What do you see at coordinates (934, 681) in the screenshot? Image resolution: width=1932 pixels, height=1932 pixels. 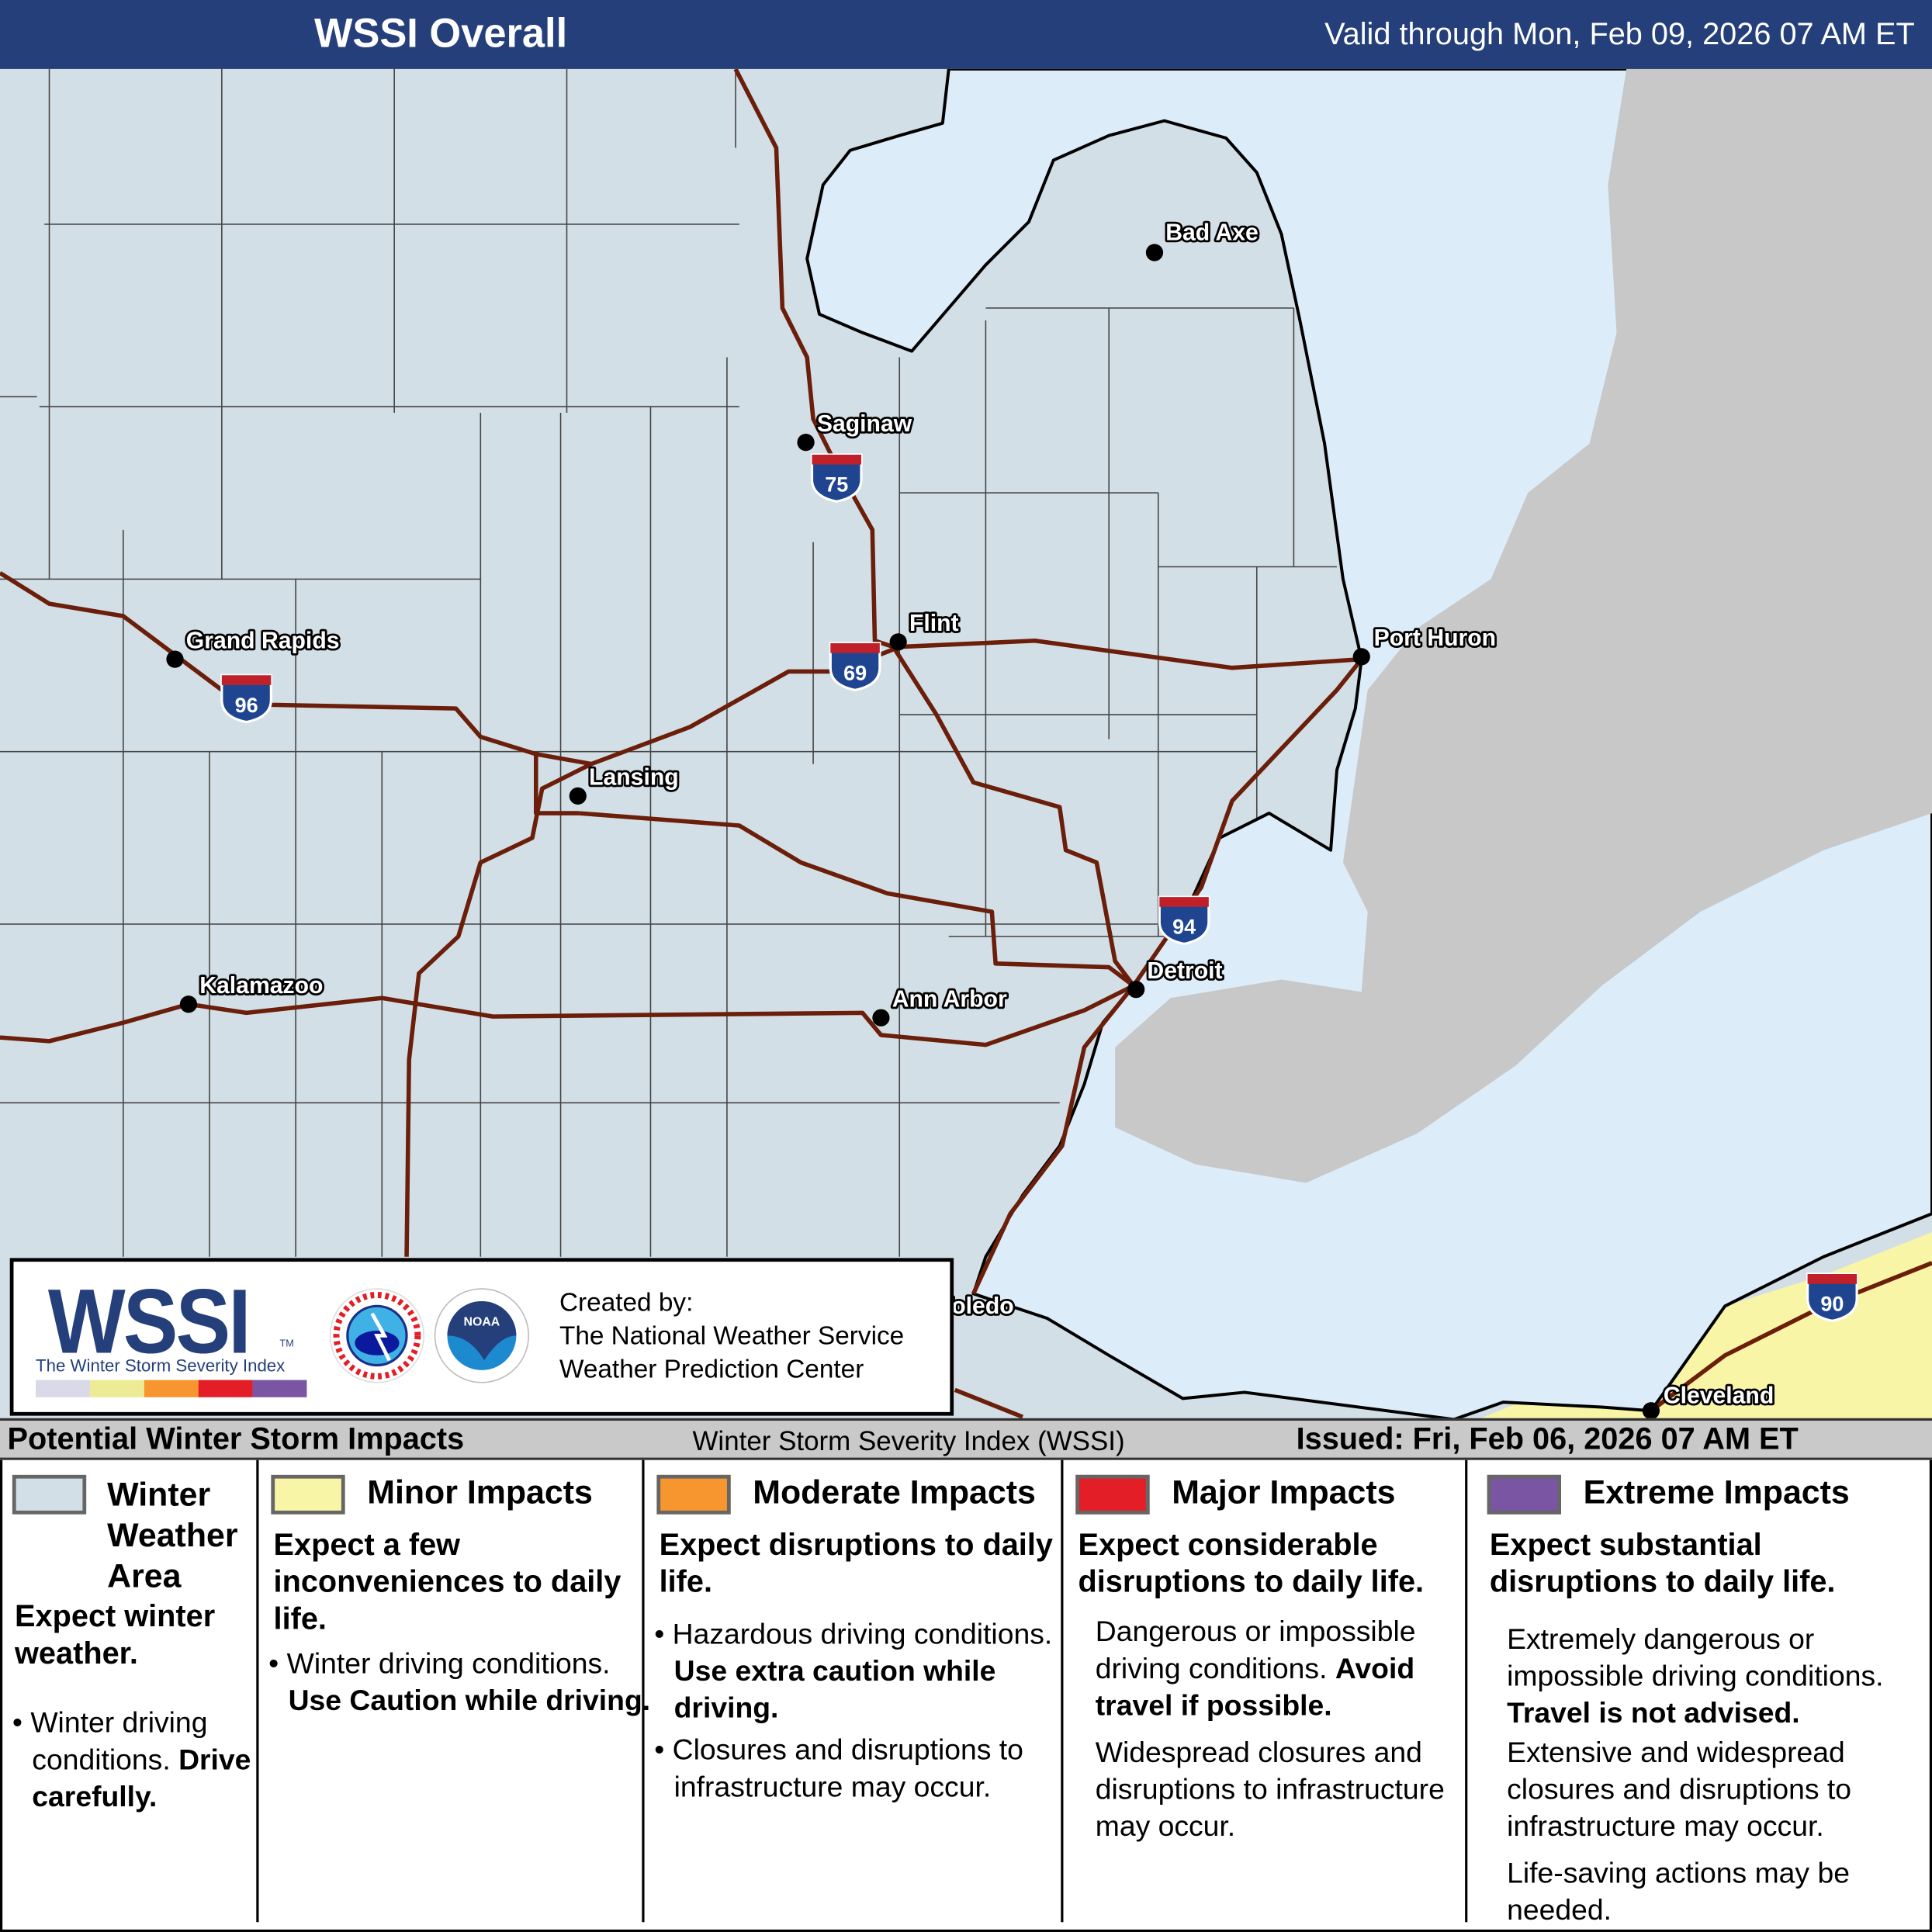 I see `road-i75` at bounding box center [934, 681].